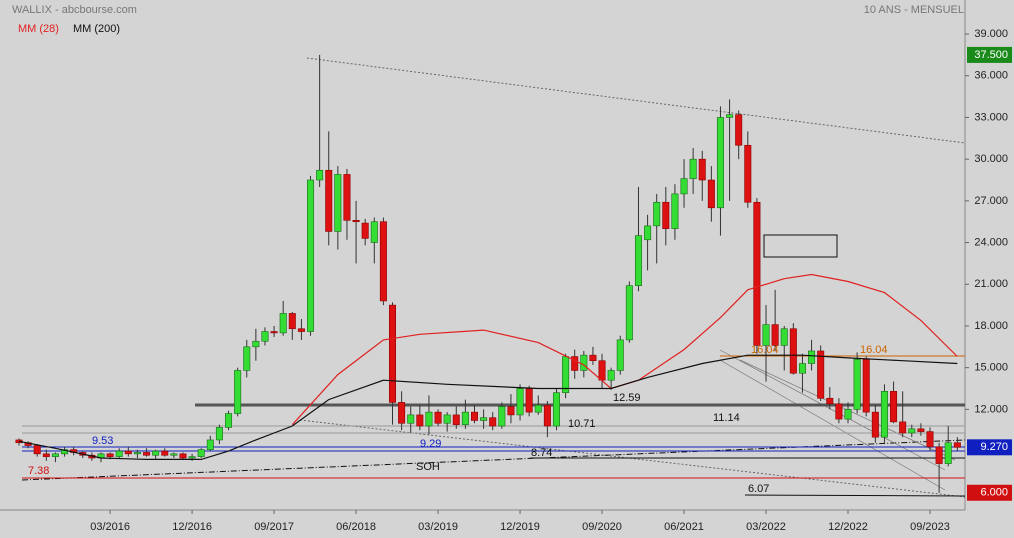 The width and height of the screenshot is (1014, 538). What do you see at coordinates (520, 527) in the screenshot?
I see `x-tick-label: 12/2019` at bounding box center [520, 527].